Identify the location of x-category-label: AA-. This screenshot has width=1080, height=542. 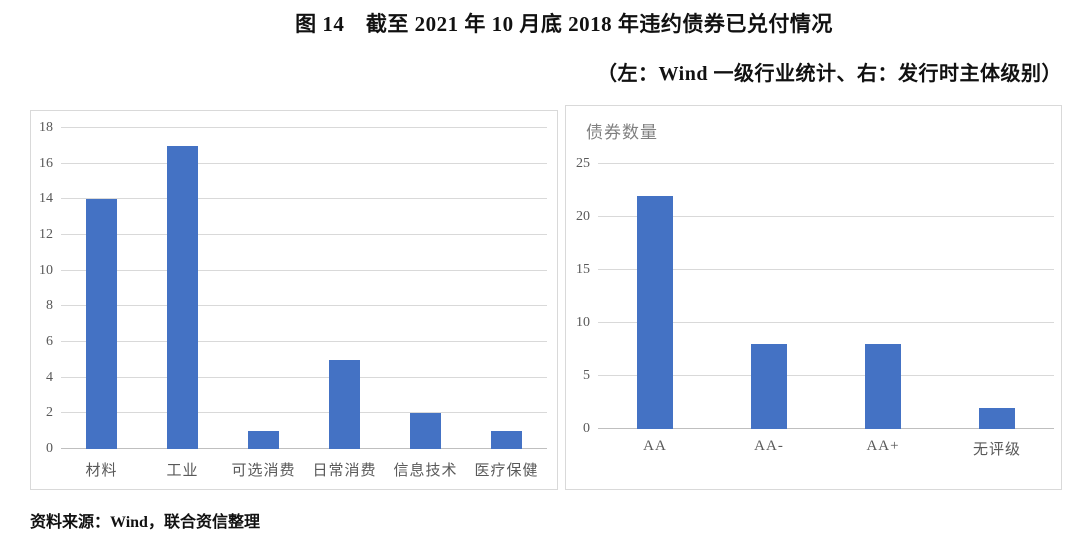
(769, 446).